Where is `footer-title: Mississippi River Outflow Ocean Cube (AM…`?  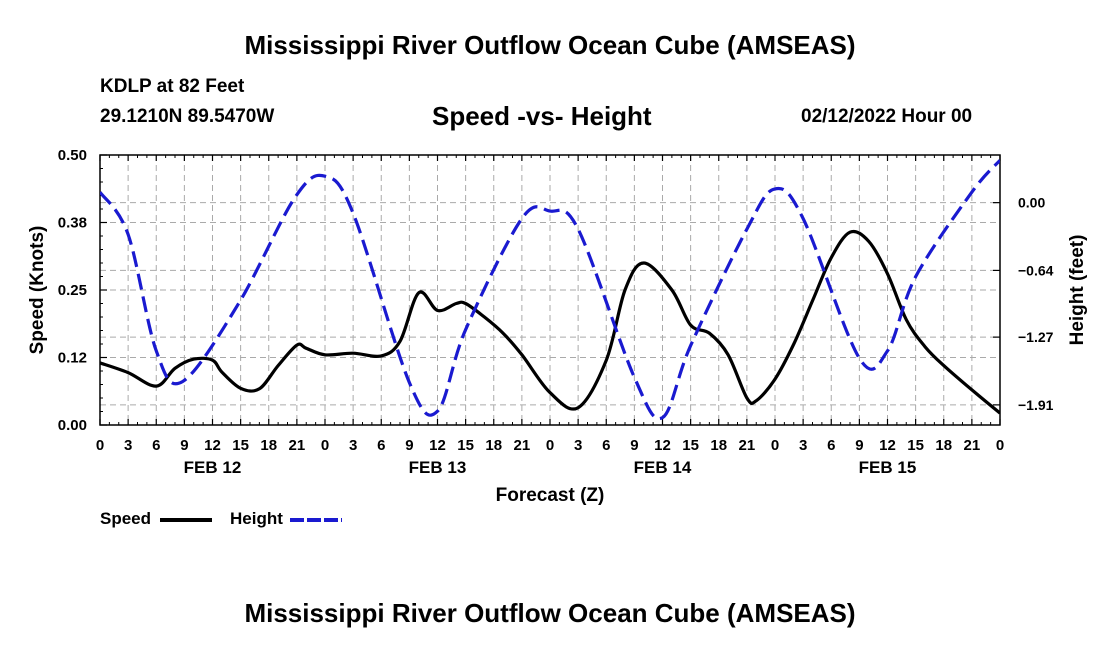 footer-title: Mississippi River Outflow Ocean Cube (AM… is located at coordinates (550, 613).